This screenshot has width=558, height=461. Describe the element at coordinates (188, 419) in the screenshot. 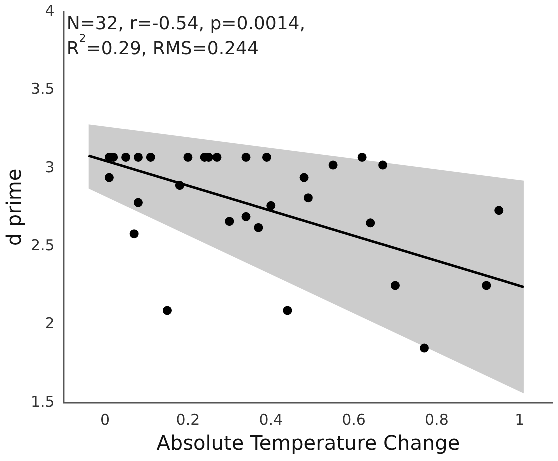

I see `x-tick-label: 0.2` at that location.